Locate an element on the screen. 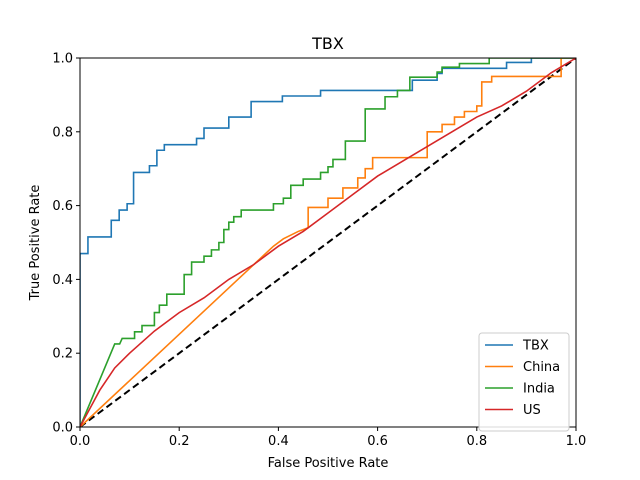 Image resolution: width=640 pixels, height=480 pixels. x-tick-label: 1.0 is located at coordinates (576, 441).